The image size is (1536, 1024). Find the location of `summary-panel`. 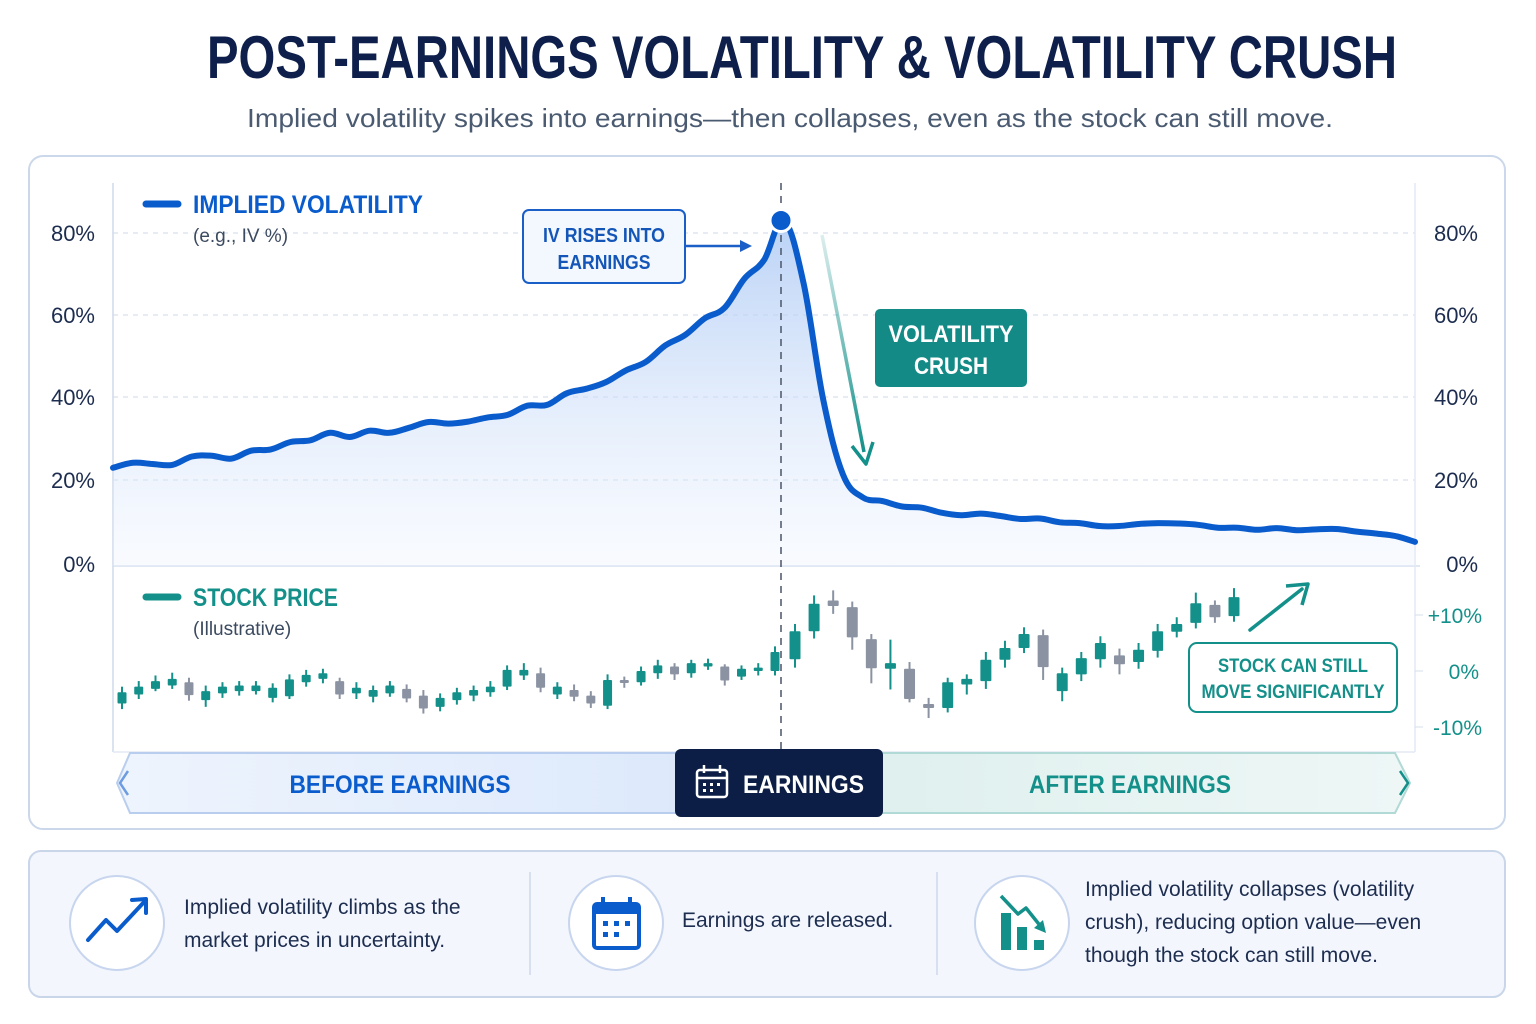

summary-panel is located at coordinates (767, 924).